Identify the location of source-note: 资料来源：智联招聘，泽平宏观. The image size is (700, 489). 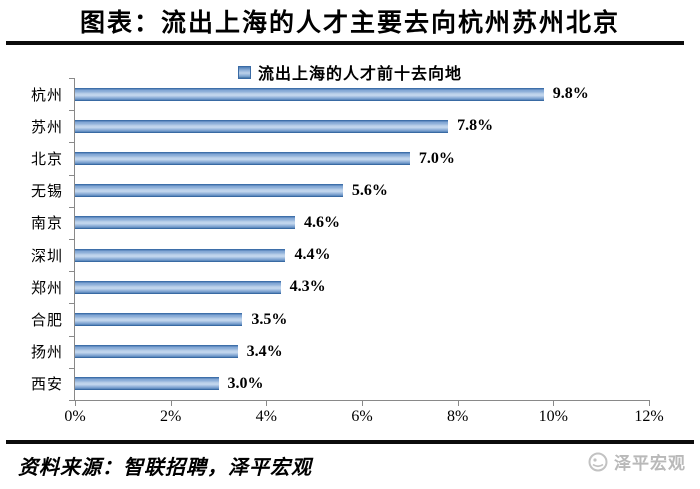
(165, 468).